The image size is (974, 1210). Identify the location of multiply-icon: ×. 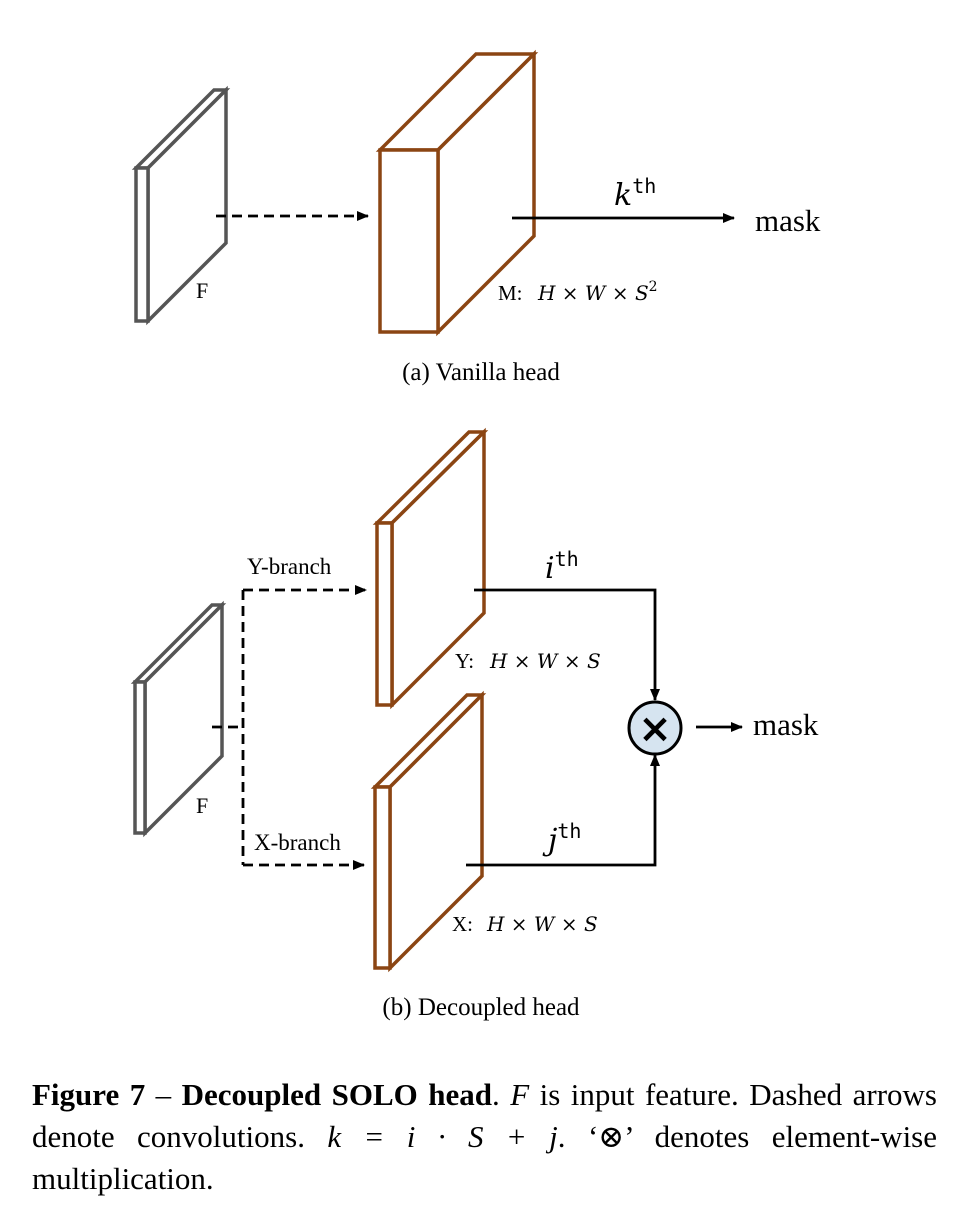
(655, 729).